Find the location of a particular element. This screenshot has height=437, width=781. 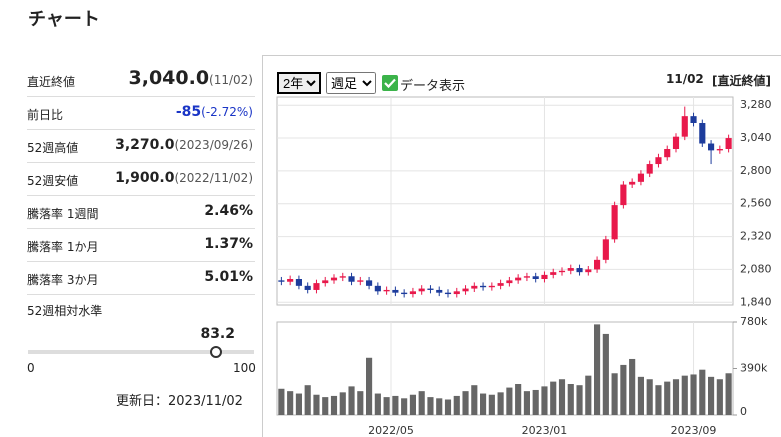

y-tick-label: 2,080 is located at coordinates (756, 268).